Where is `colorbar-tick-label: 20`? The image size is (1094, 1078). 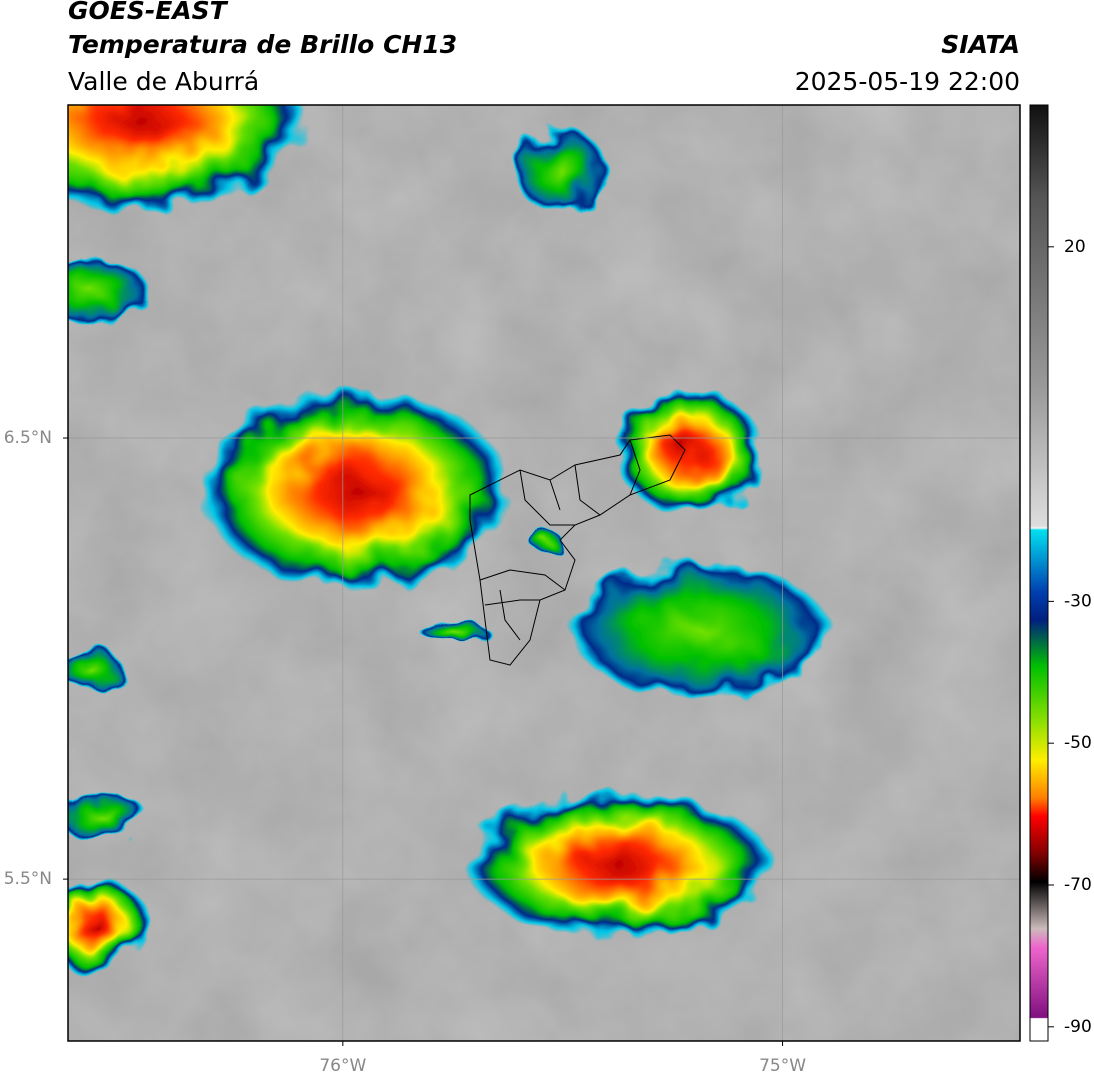
colorbar-tick-label: 20 is located at coordinates (1075, 247).